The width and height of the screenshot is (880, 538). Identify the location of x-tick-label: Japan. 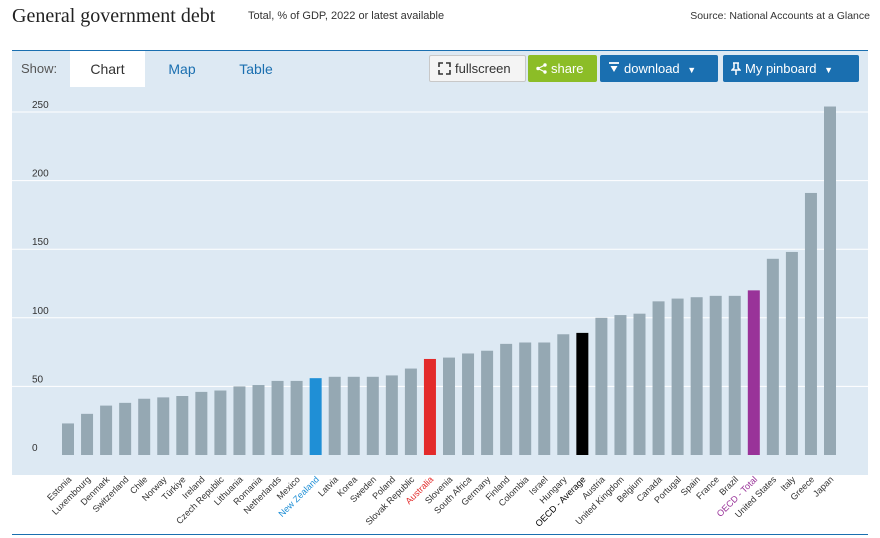
(823, 486).